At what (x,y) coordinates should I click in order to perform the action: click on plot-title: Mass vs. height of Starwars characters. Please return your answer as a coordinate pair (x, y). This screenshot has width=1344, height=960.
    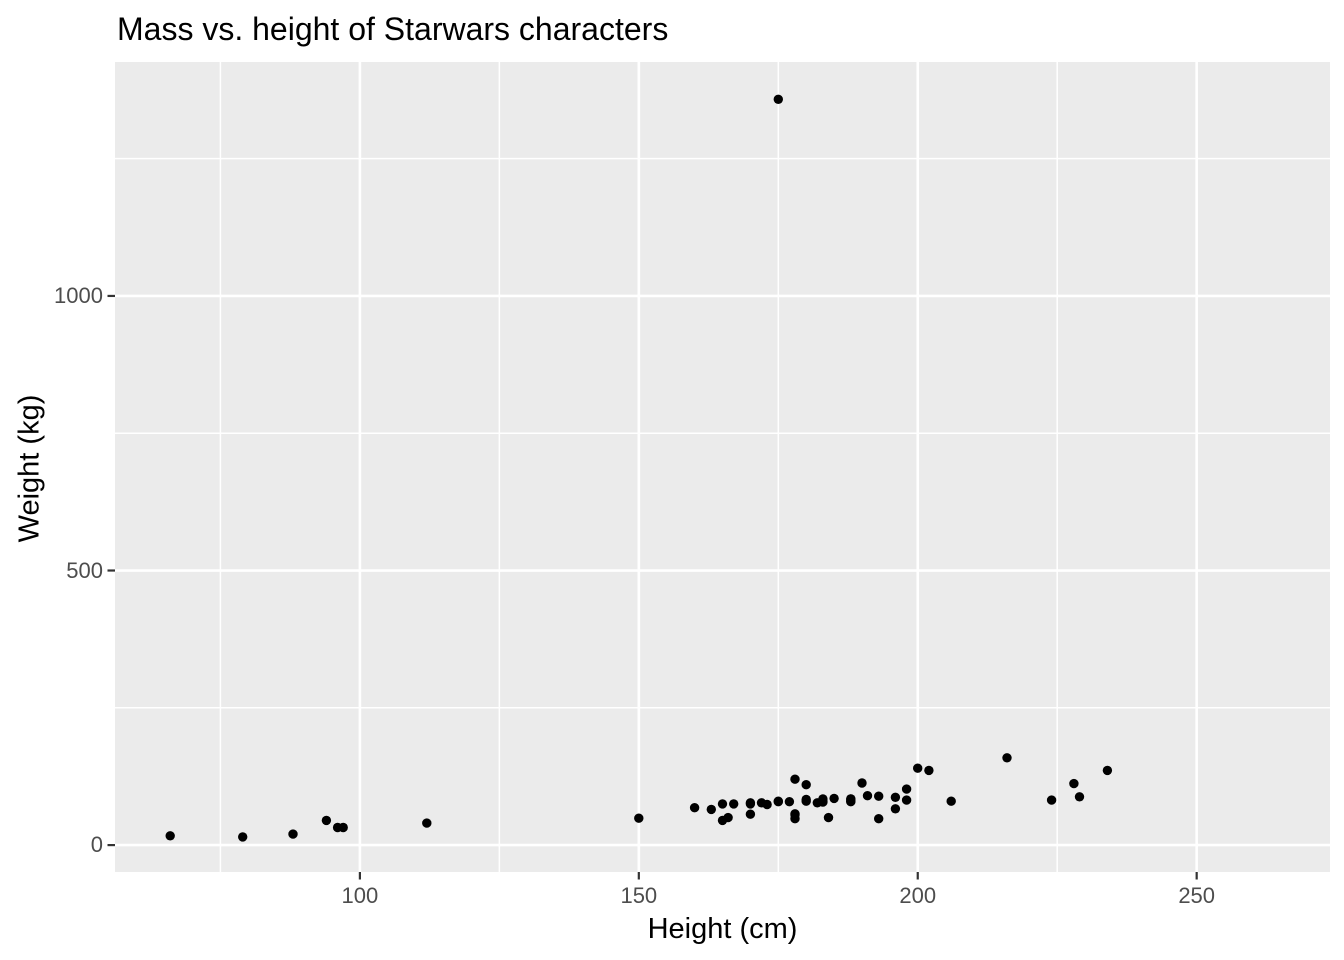
    Looking at the image, I should click on (393, 29).